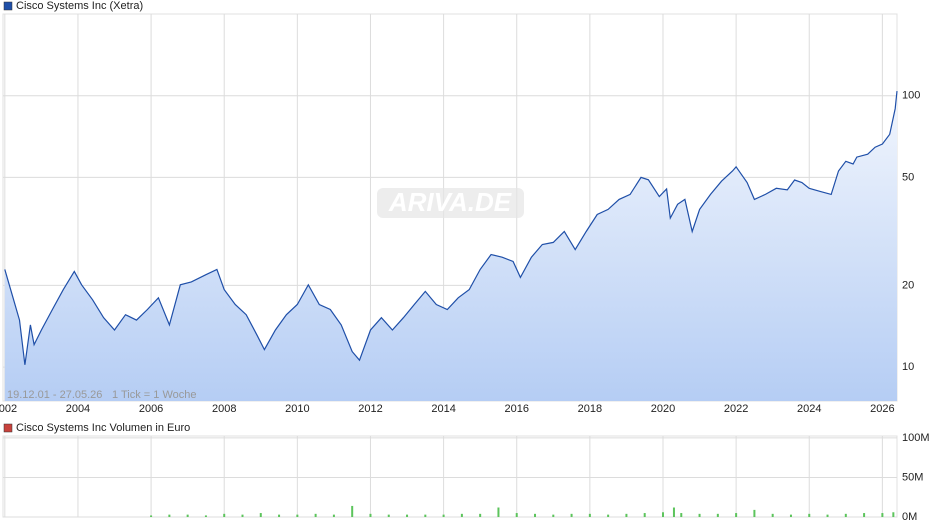 The height and width of the screenshot is (526, 940). I want to click on legend-label: Cisco Systems Inc Volumen in Euro, so click(103, 428).